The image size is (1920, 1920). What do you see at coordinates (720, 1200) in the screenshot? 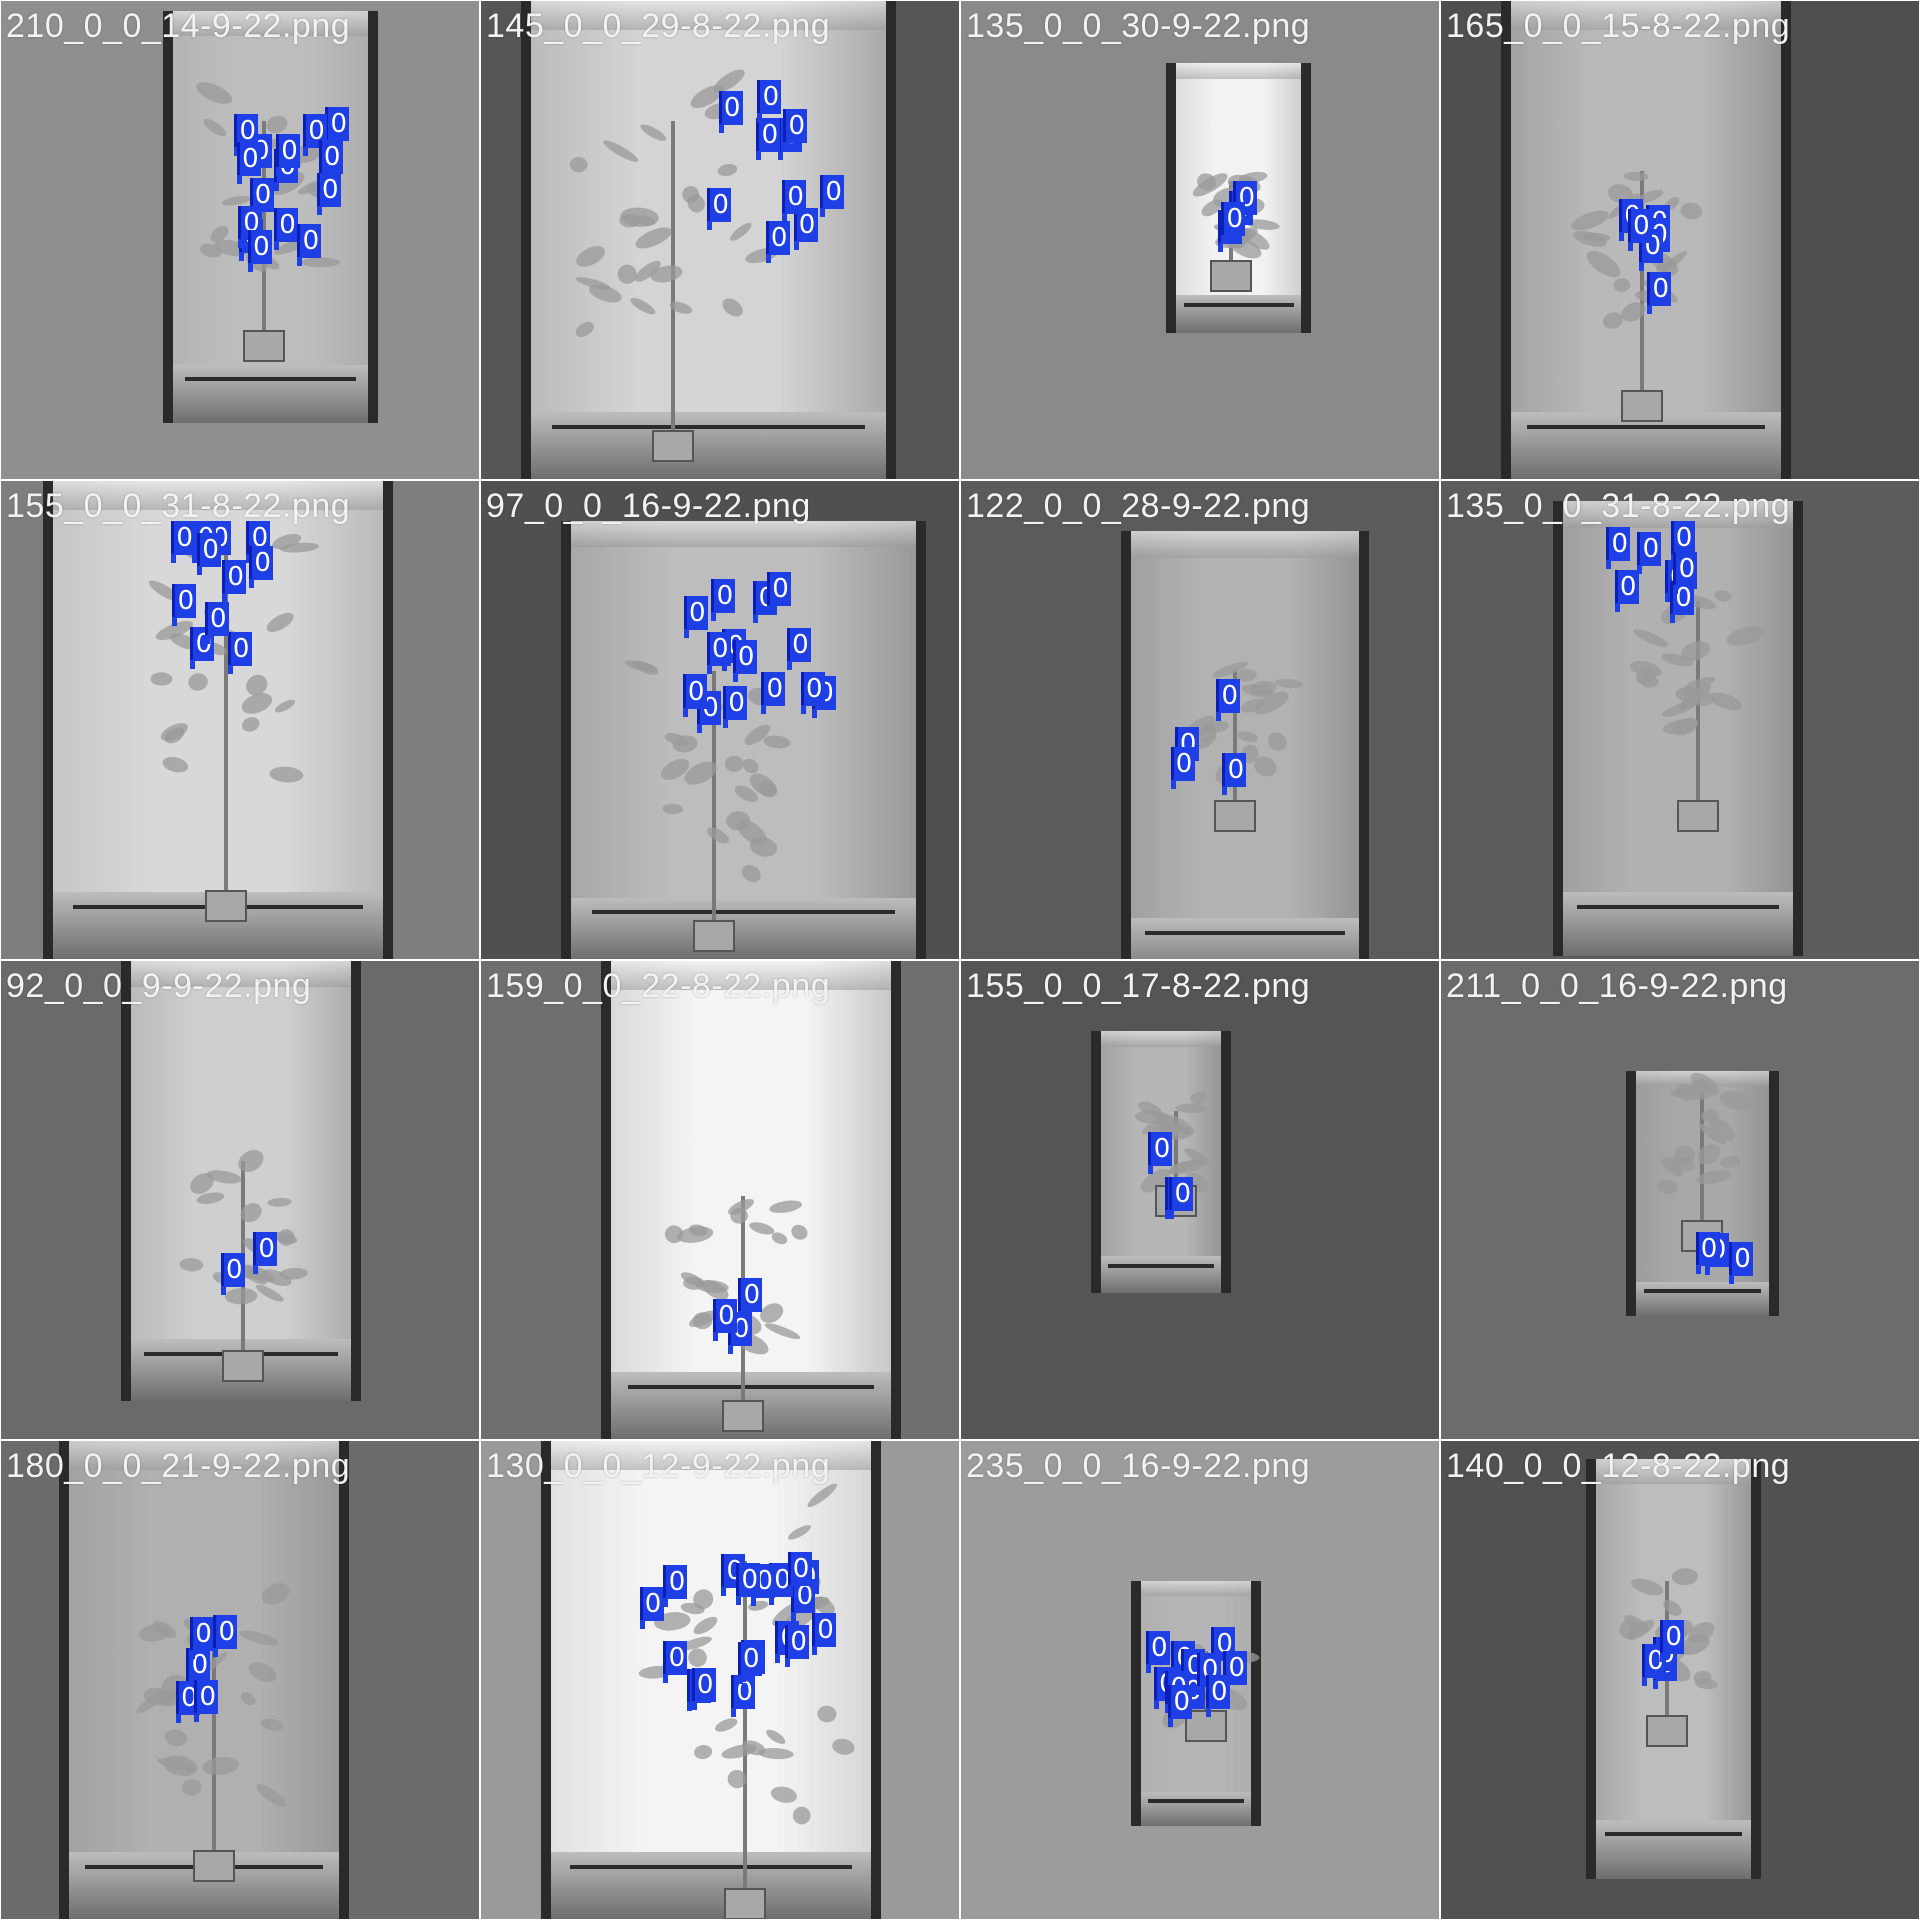
I see `image-tile: 0 0 0 159_0_0_22-8-22.png` at bounding box center [720, 1200].